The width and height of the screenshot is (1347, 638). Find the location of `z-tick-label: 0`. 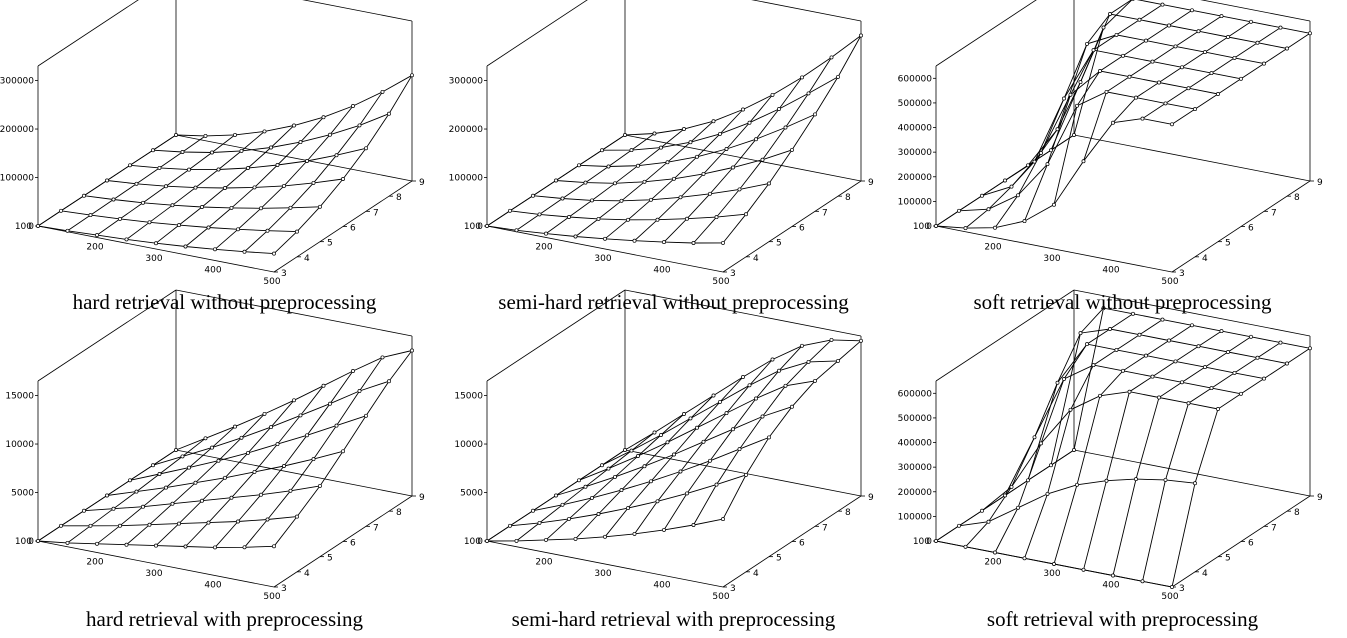

z-tick-label: 0 is located at coordinates (480, 542).